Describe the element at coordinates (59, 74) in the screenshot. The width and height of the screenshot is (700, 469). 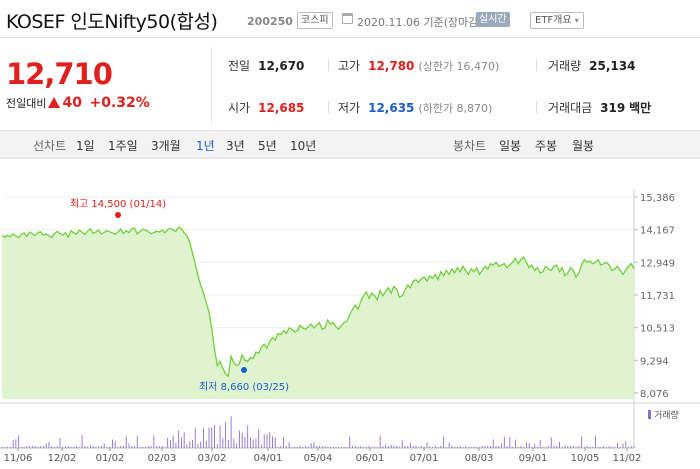
I see `current-price: 12,710` at that location.